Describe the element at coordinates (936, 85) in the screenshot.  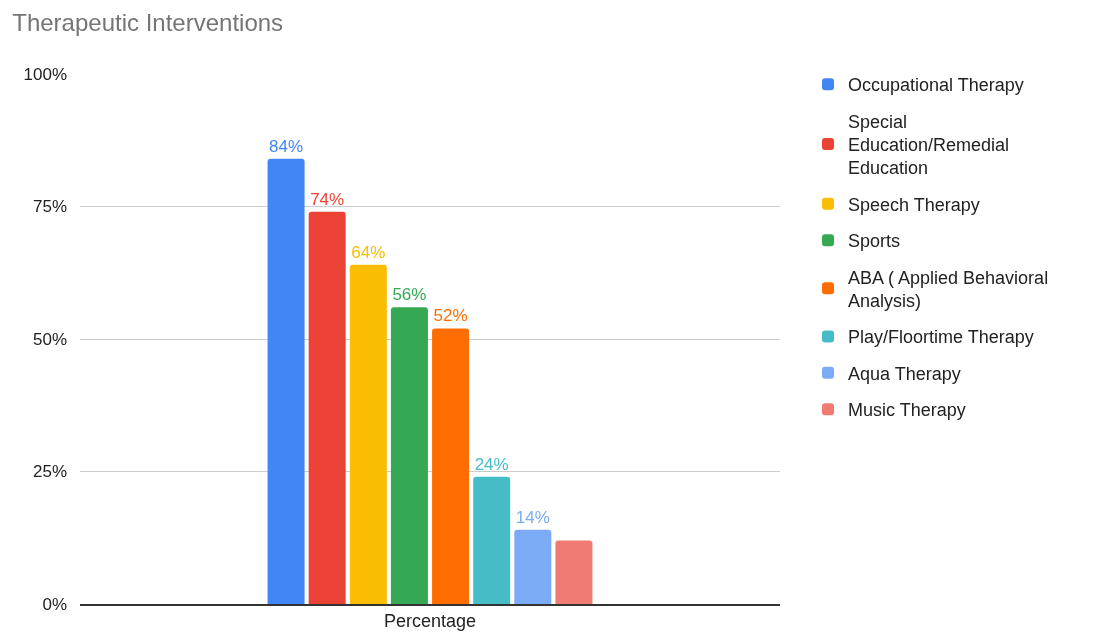
I see `legend-label: Occupational Therapy` at that location.